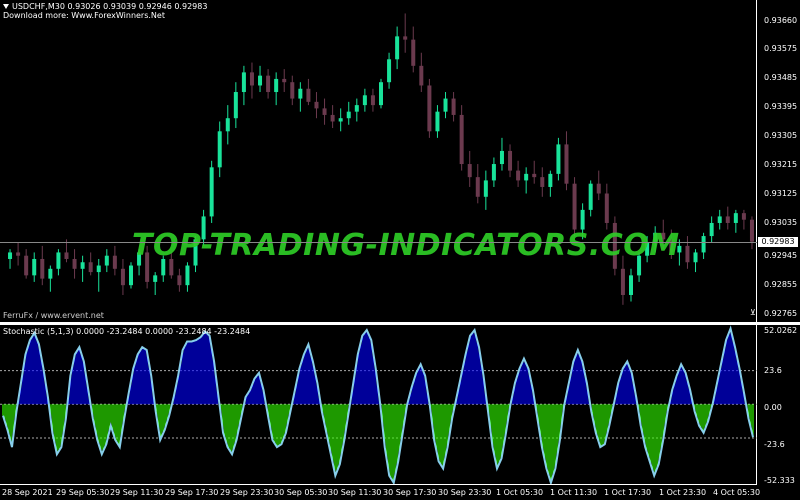 The width and height of the screenshot is (800, 500). I want to click on panel-separator, so click(400, 323).